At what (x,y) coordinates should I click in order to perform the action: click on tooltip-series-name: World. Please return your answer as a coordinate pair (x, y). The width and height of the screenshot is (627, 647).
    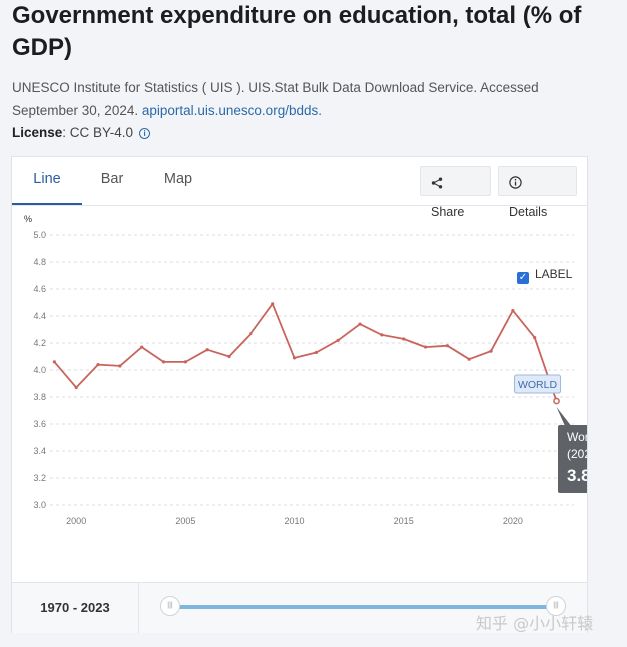
    Looking at the image, I should click on (577, 437).